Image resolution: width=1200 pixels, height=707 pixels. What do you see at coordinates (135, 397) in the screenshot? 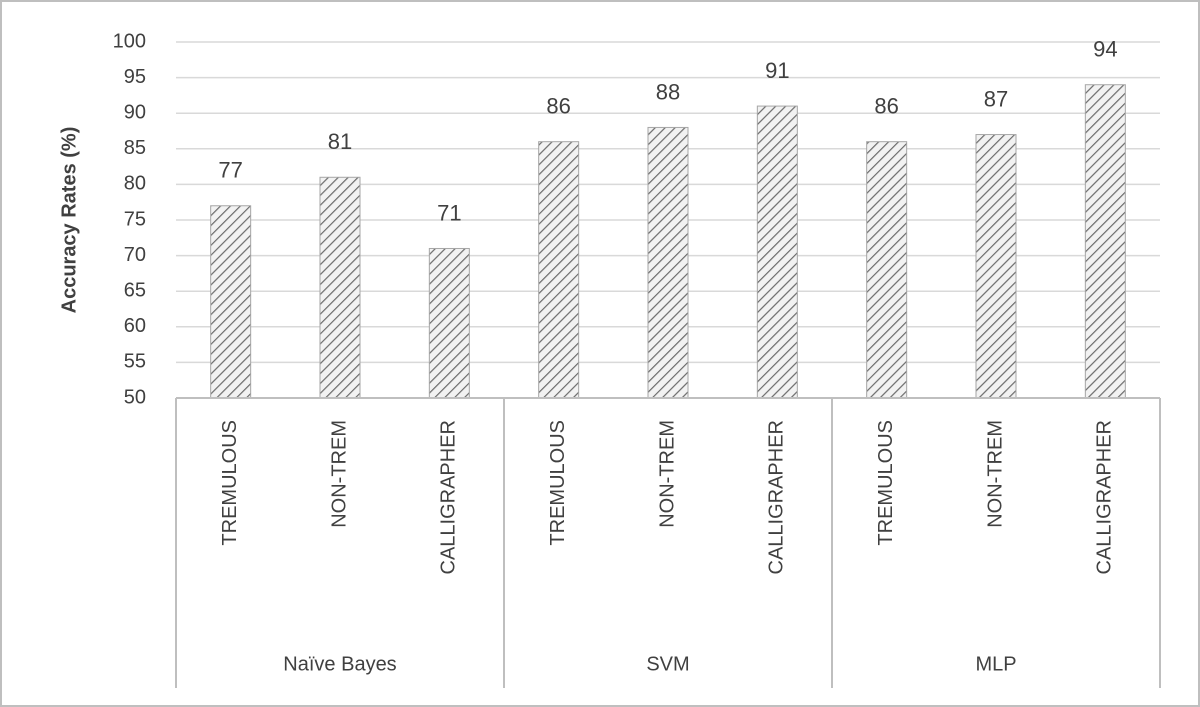
I see `y-tick-label: 50` at bounding box center [135, 397].